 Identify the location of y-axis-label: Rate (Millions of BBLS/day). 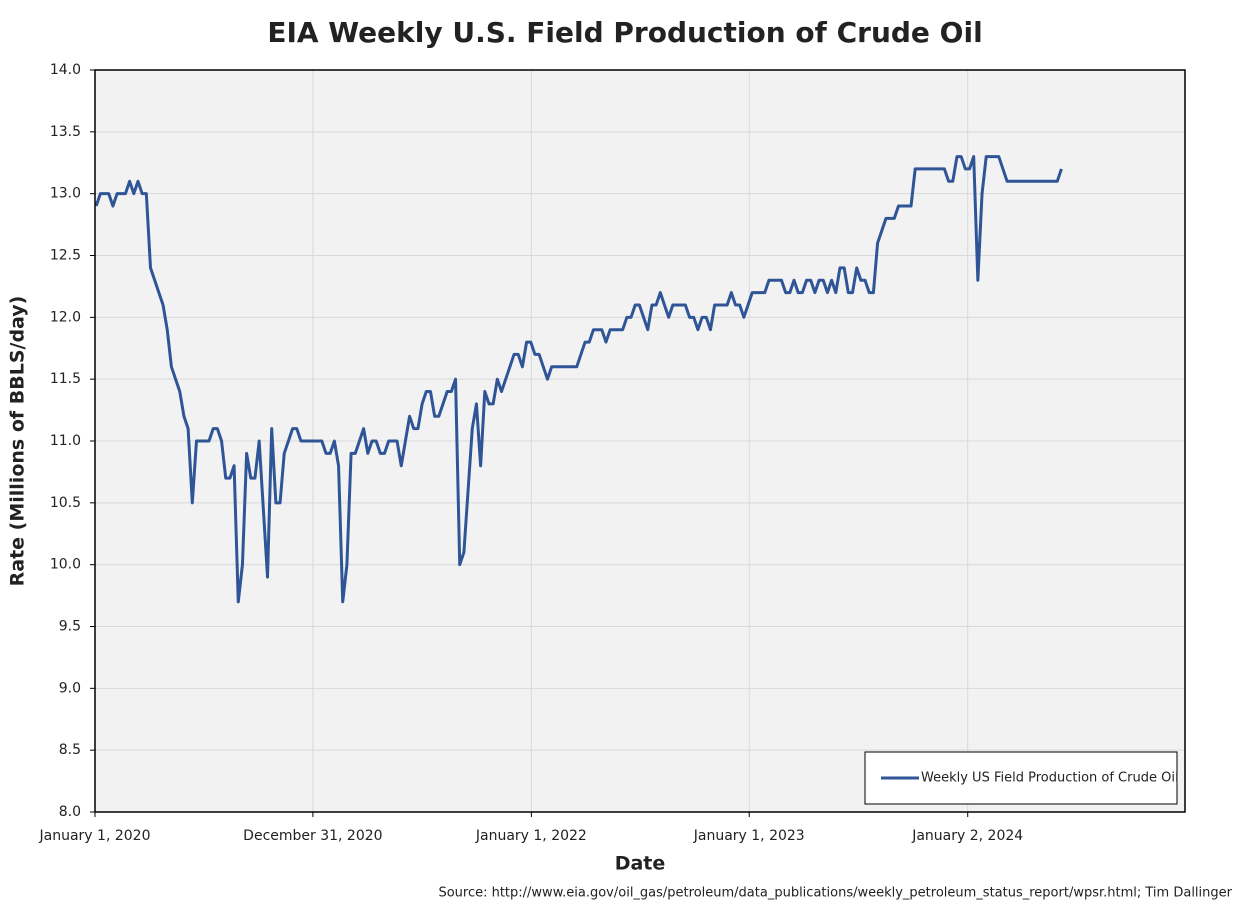
(18, 441).